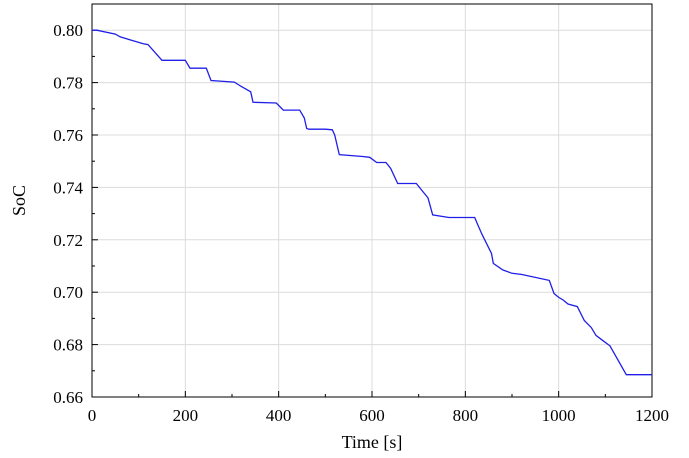 The width and height of the screenshot is (689, 458). Describe the element at coordinates (19, 200) in the screenshot. I see `y-axis-label: SoC` at that location.